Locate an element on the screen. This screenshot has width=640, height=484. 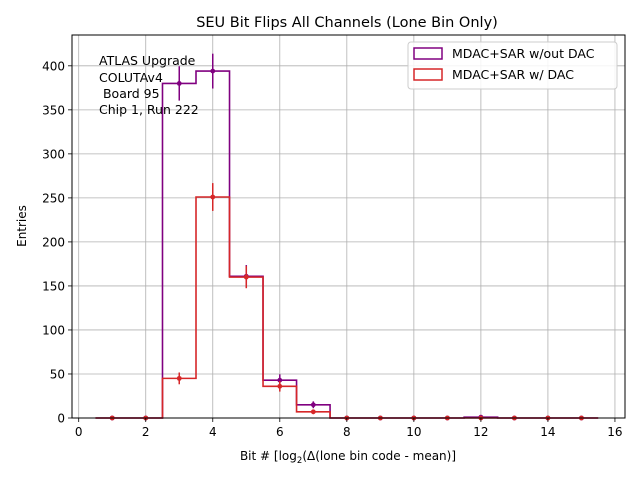
legend-label-series-1: MDAC+SAR w/out DAC is located at coordinates (523, 53).